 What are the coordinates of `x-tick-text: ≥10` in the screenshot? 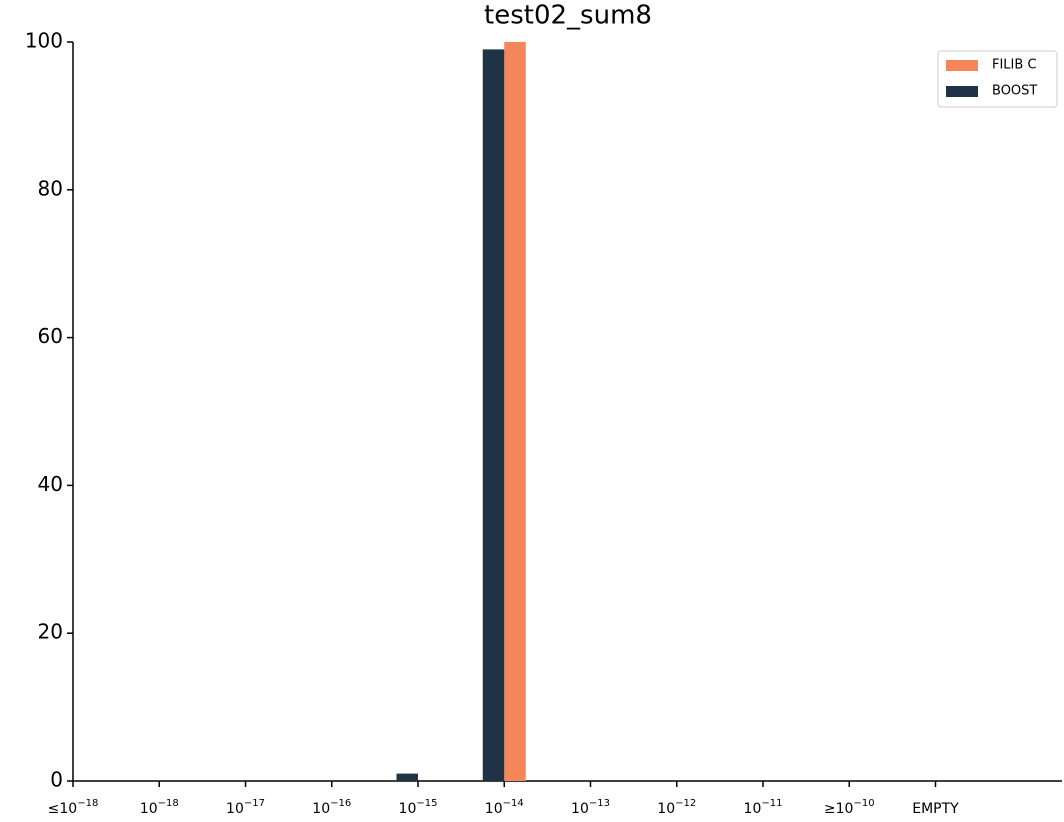 It's located at (839, 809).